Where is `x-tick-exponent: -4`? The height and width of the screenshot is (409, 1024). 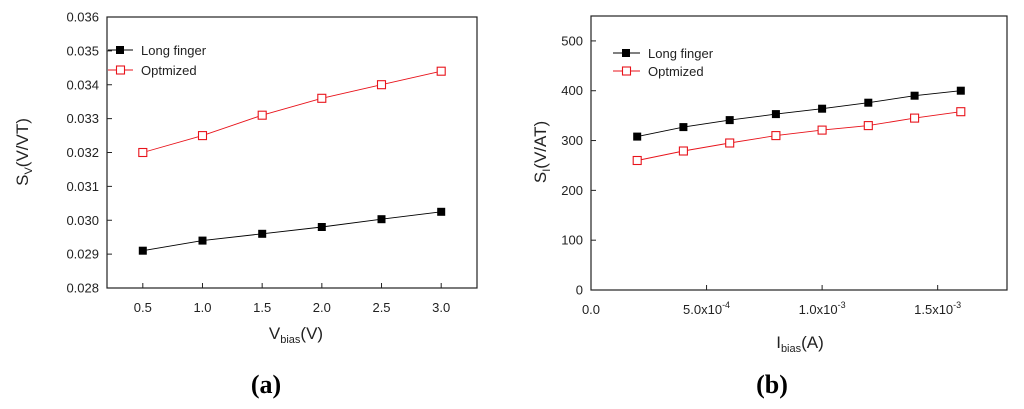
x-tick-exponent: -4 is located at coordinates (726, 305).